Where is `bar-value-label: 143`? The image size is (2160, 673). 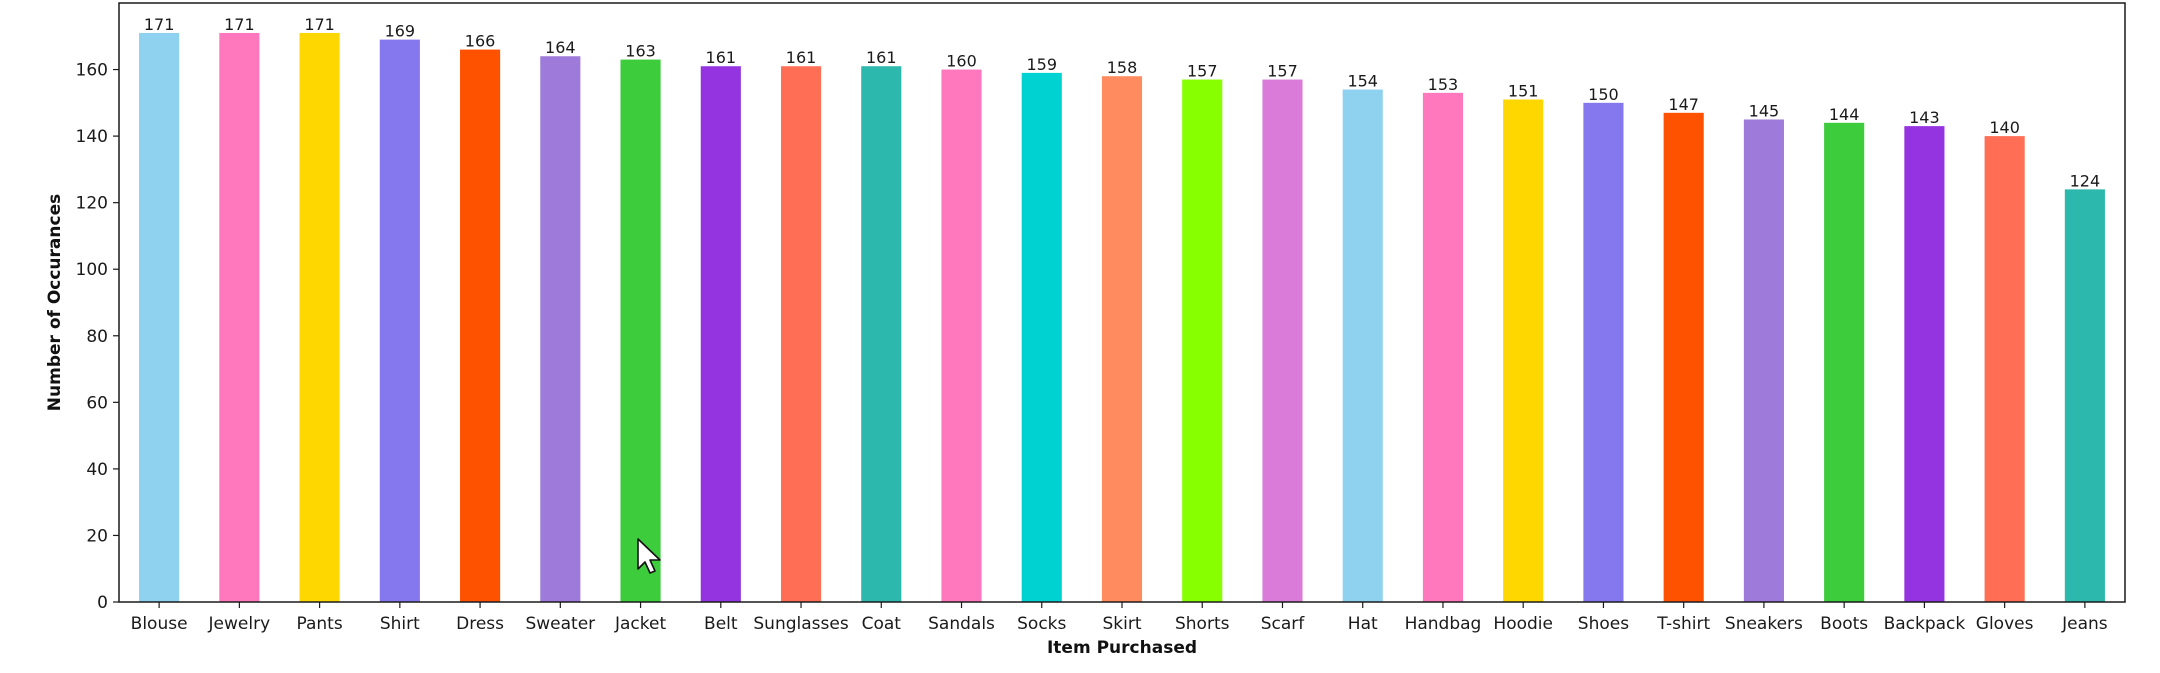
bar-value-label: 143 is located at coordinates (1924, 117).